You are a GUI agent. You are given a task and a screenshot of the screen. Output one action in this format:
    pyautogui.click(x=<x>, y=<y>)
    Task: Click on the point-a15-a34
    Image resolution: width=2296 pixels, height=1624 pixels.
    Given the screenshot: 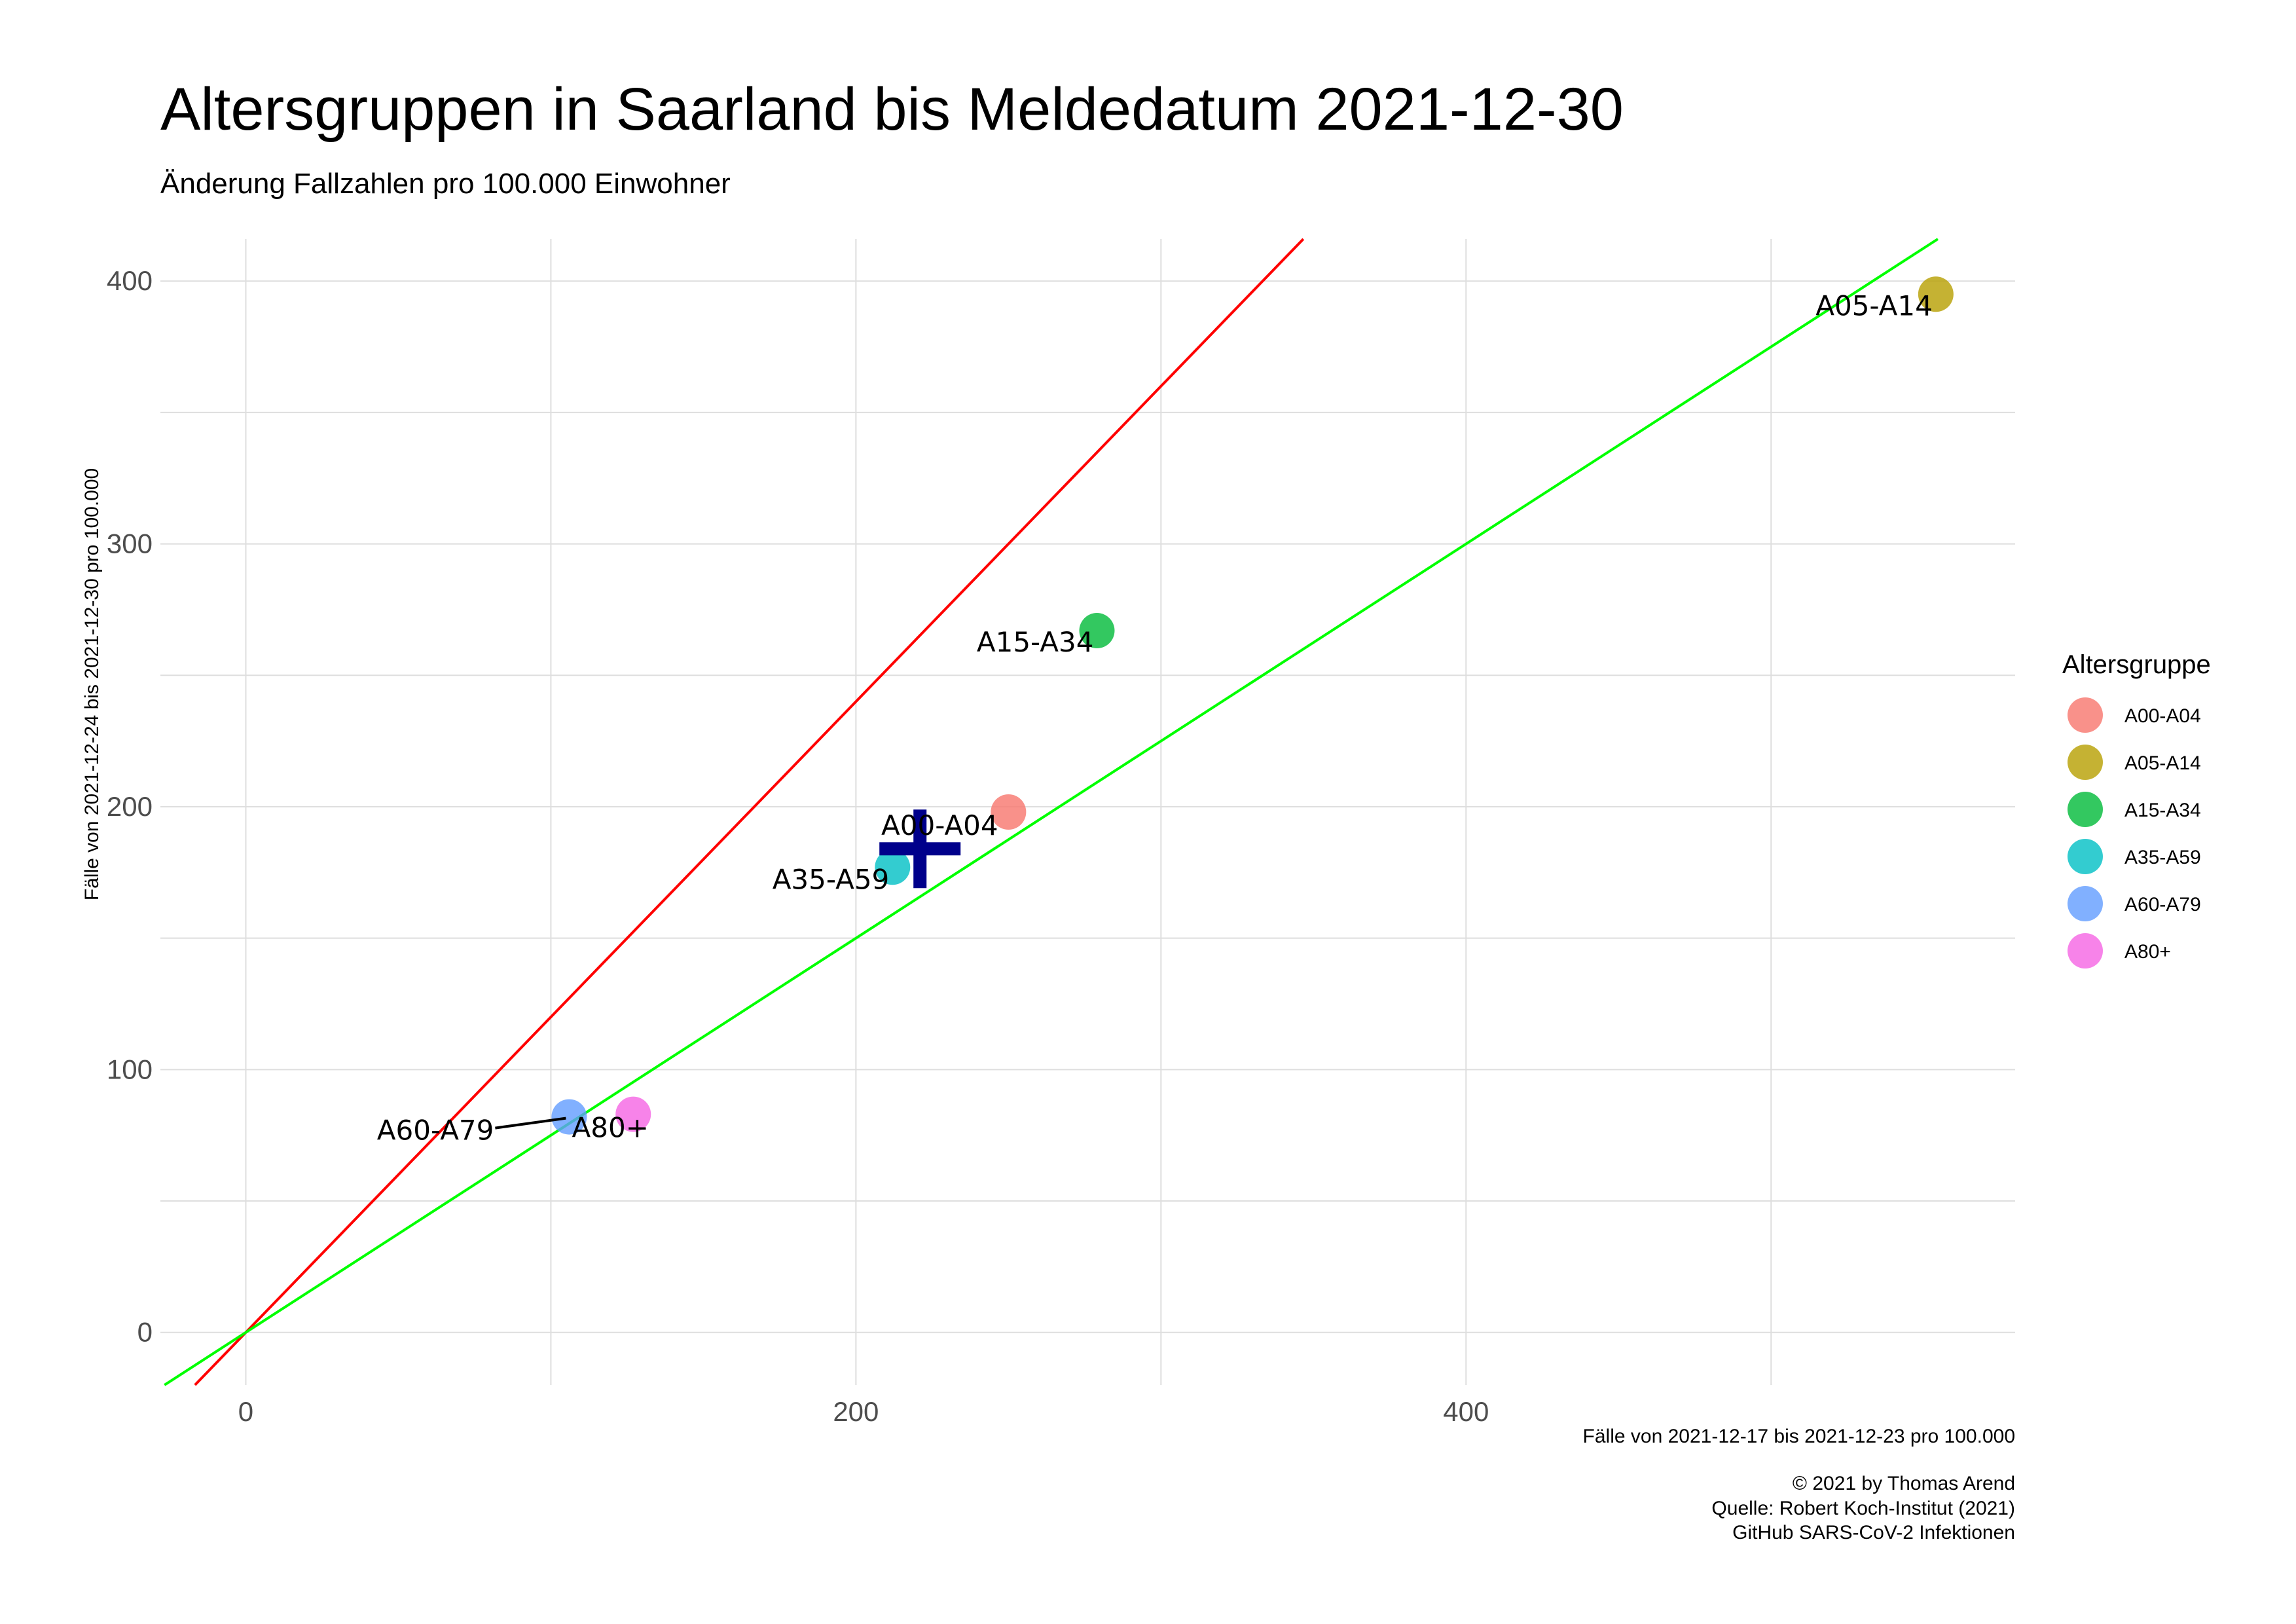 What is the action you would take?
    pyautogui.click(x=1097, y=631)
    